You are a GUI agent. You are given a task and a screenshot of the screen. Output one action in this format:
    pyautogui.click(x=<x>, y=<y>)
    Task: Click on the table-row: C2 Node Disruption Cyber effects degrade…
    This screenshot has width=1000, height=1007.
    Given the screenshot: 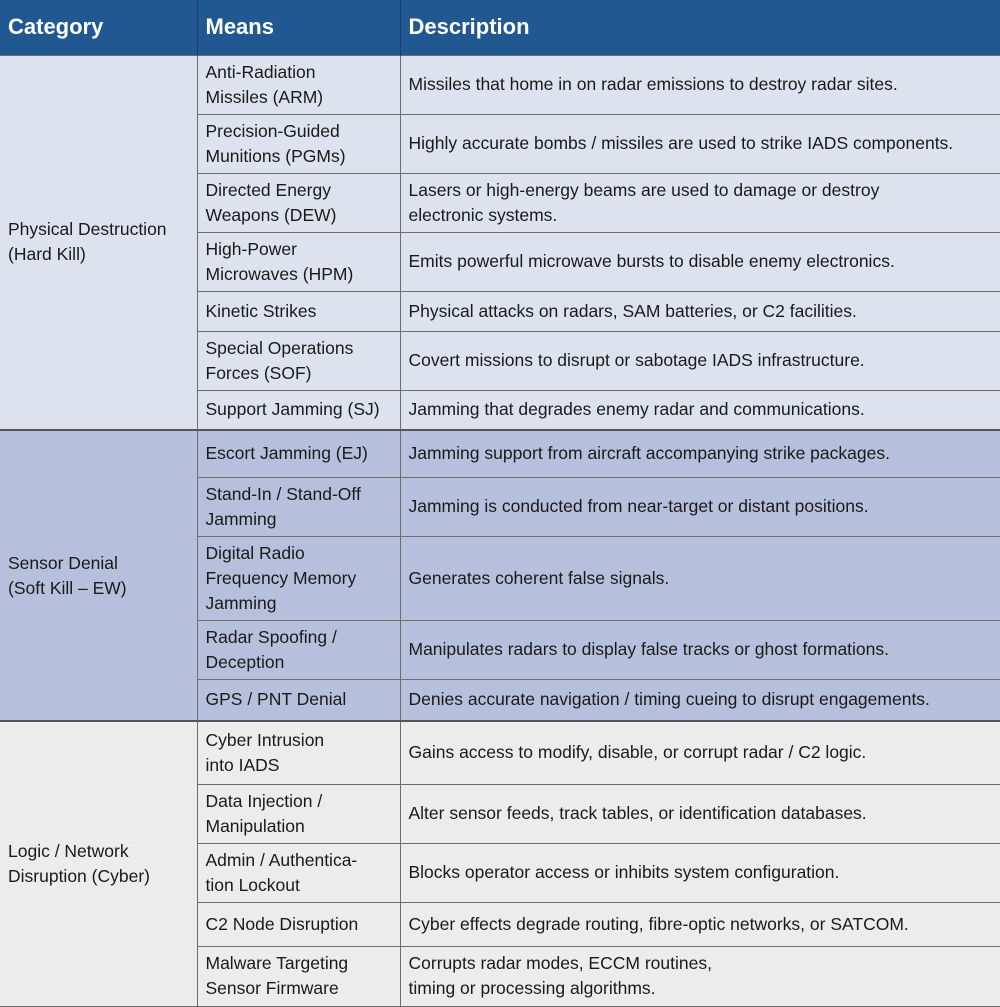 What is the action you would take?
    pyautogui.click(x=500, y=924)
    